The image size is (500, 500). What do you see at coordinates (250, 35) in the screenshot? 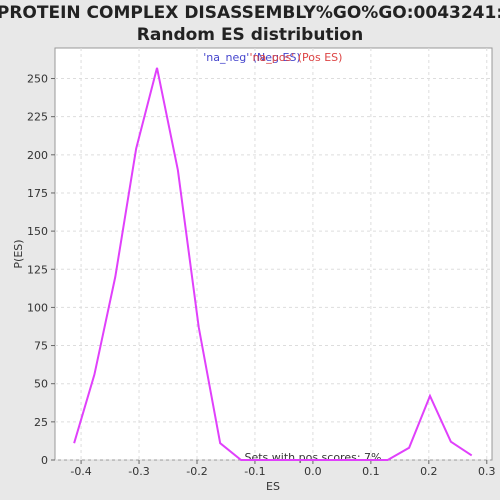
I see `chart-title: Random ES distribution` at bounding box center [250, 35].